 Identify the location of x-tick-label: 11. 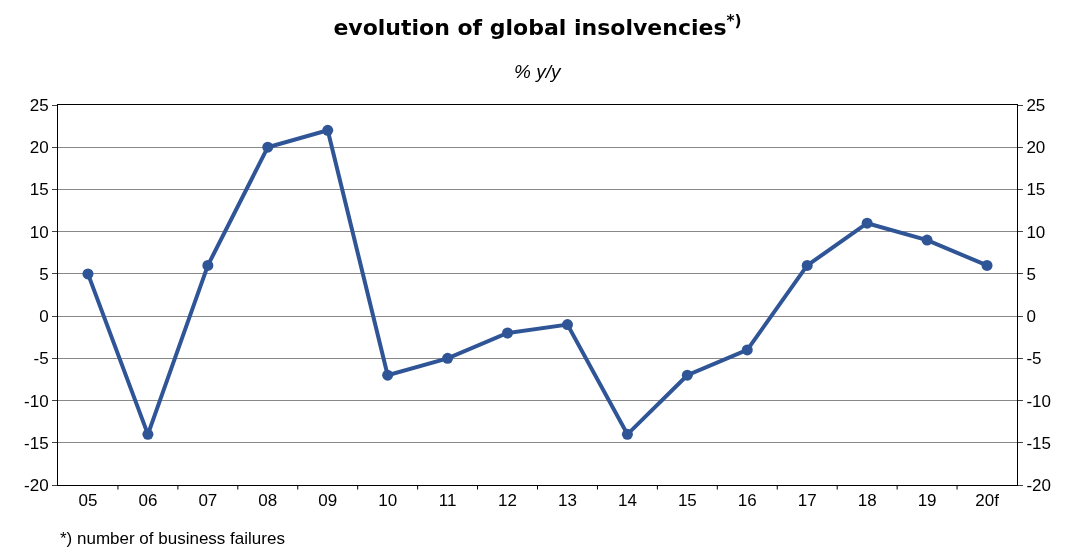
(447, 501).